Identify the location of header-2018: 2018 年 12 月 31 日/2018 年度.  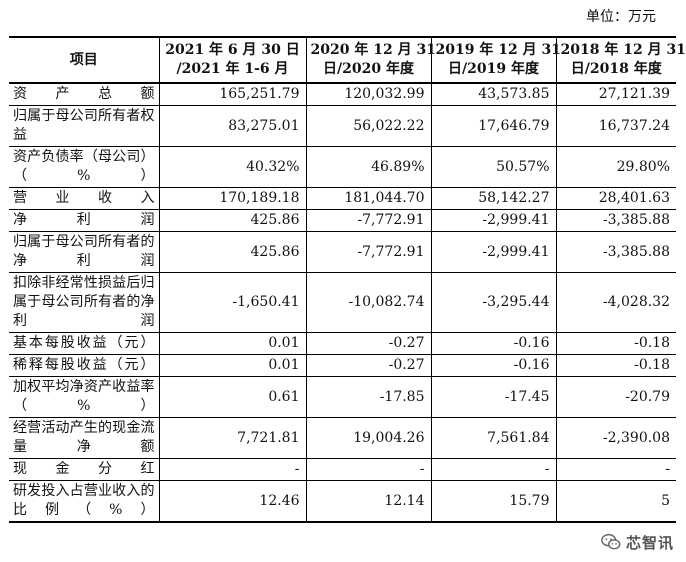
(620, 60).